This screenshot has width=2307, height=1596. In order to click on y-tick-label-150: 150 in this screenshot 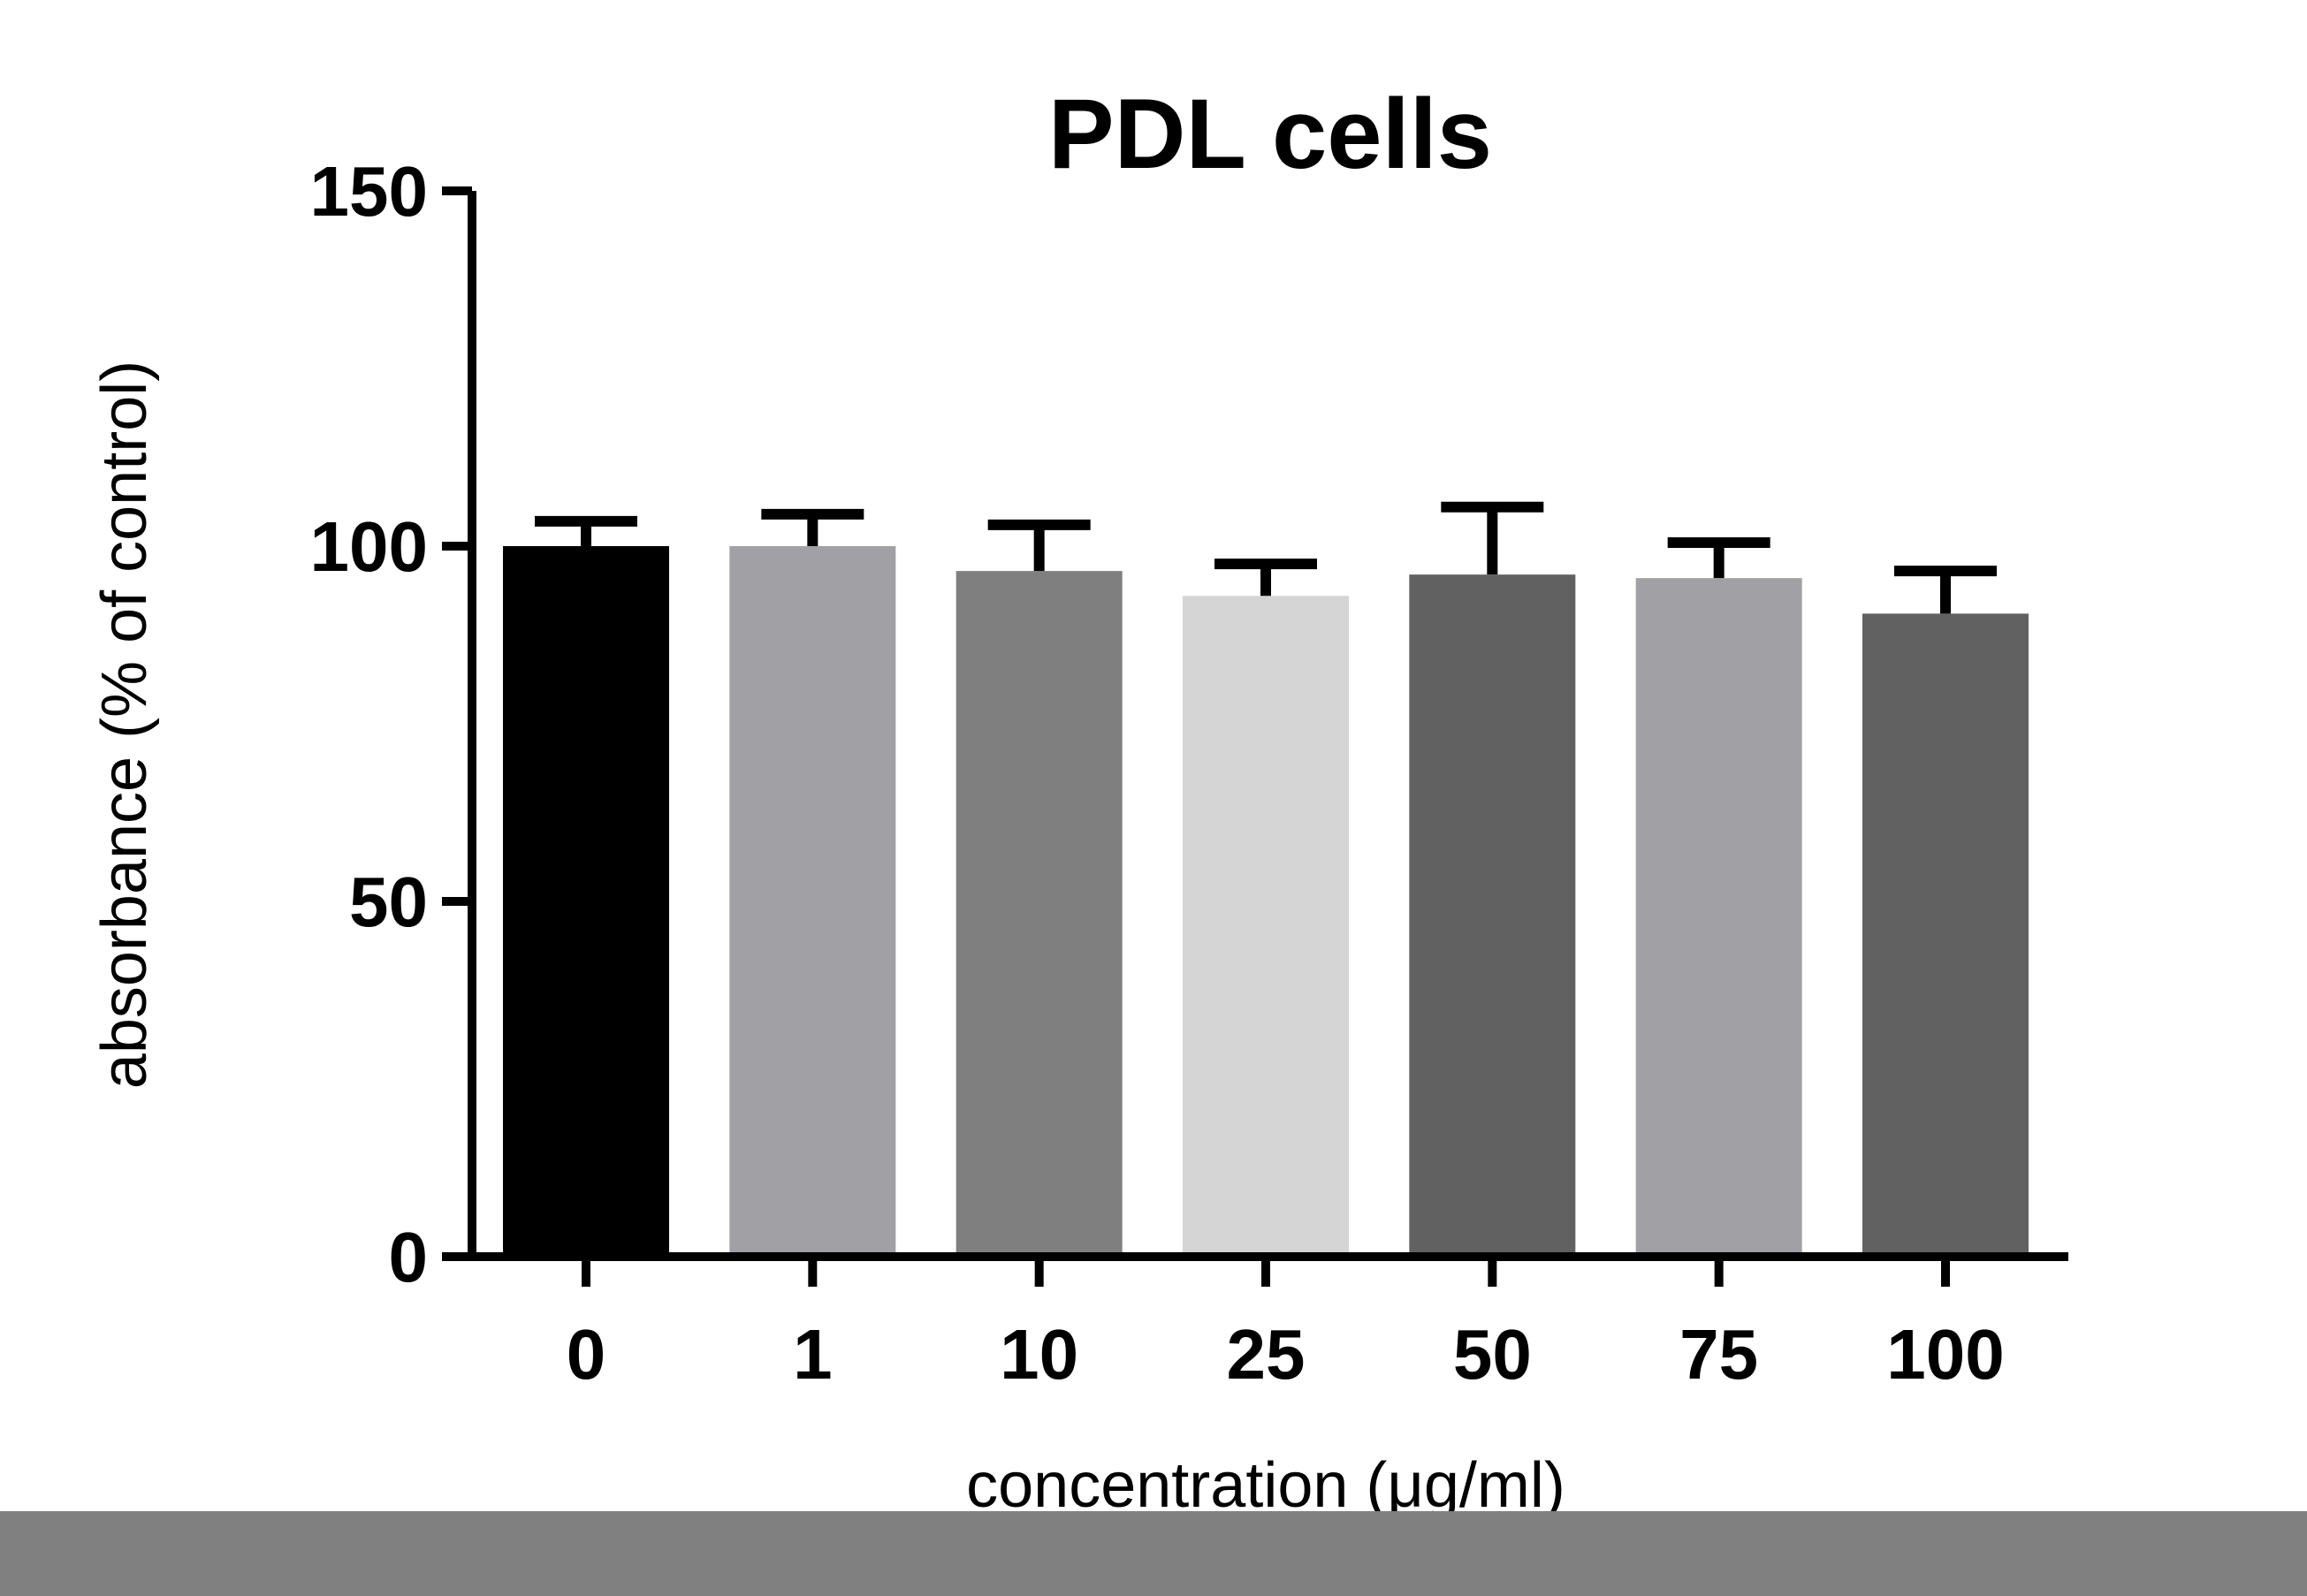, I will do `click(369, 191)`.